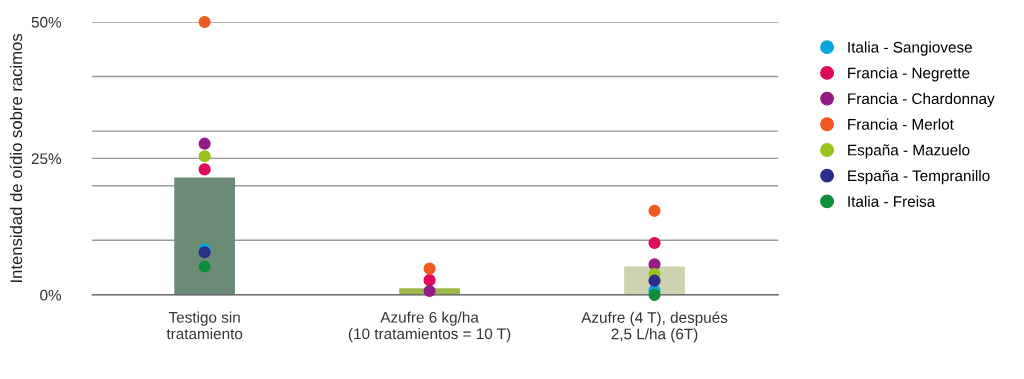 This screenshot has width=1024, height=379. What do you see at coordinates (429, 327) in the screenshot?
I see `x-tick-label: Azufre 6 kg/ha (10 tratamientos = 10 T)` at bounding box center [429, 327].